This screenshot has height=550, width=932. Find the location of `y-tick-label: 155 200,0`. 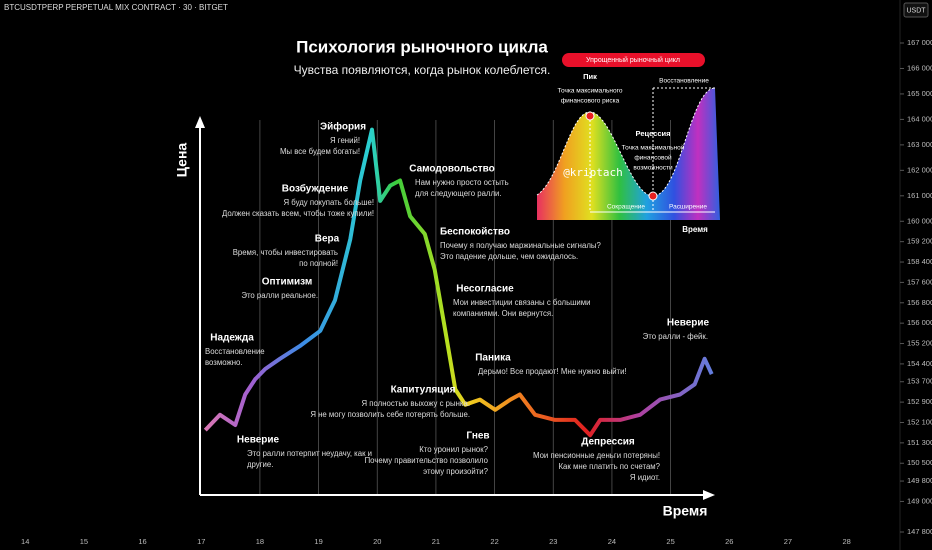

y-tick-label: 155 200,0 is located at coordinates (919, 343).